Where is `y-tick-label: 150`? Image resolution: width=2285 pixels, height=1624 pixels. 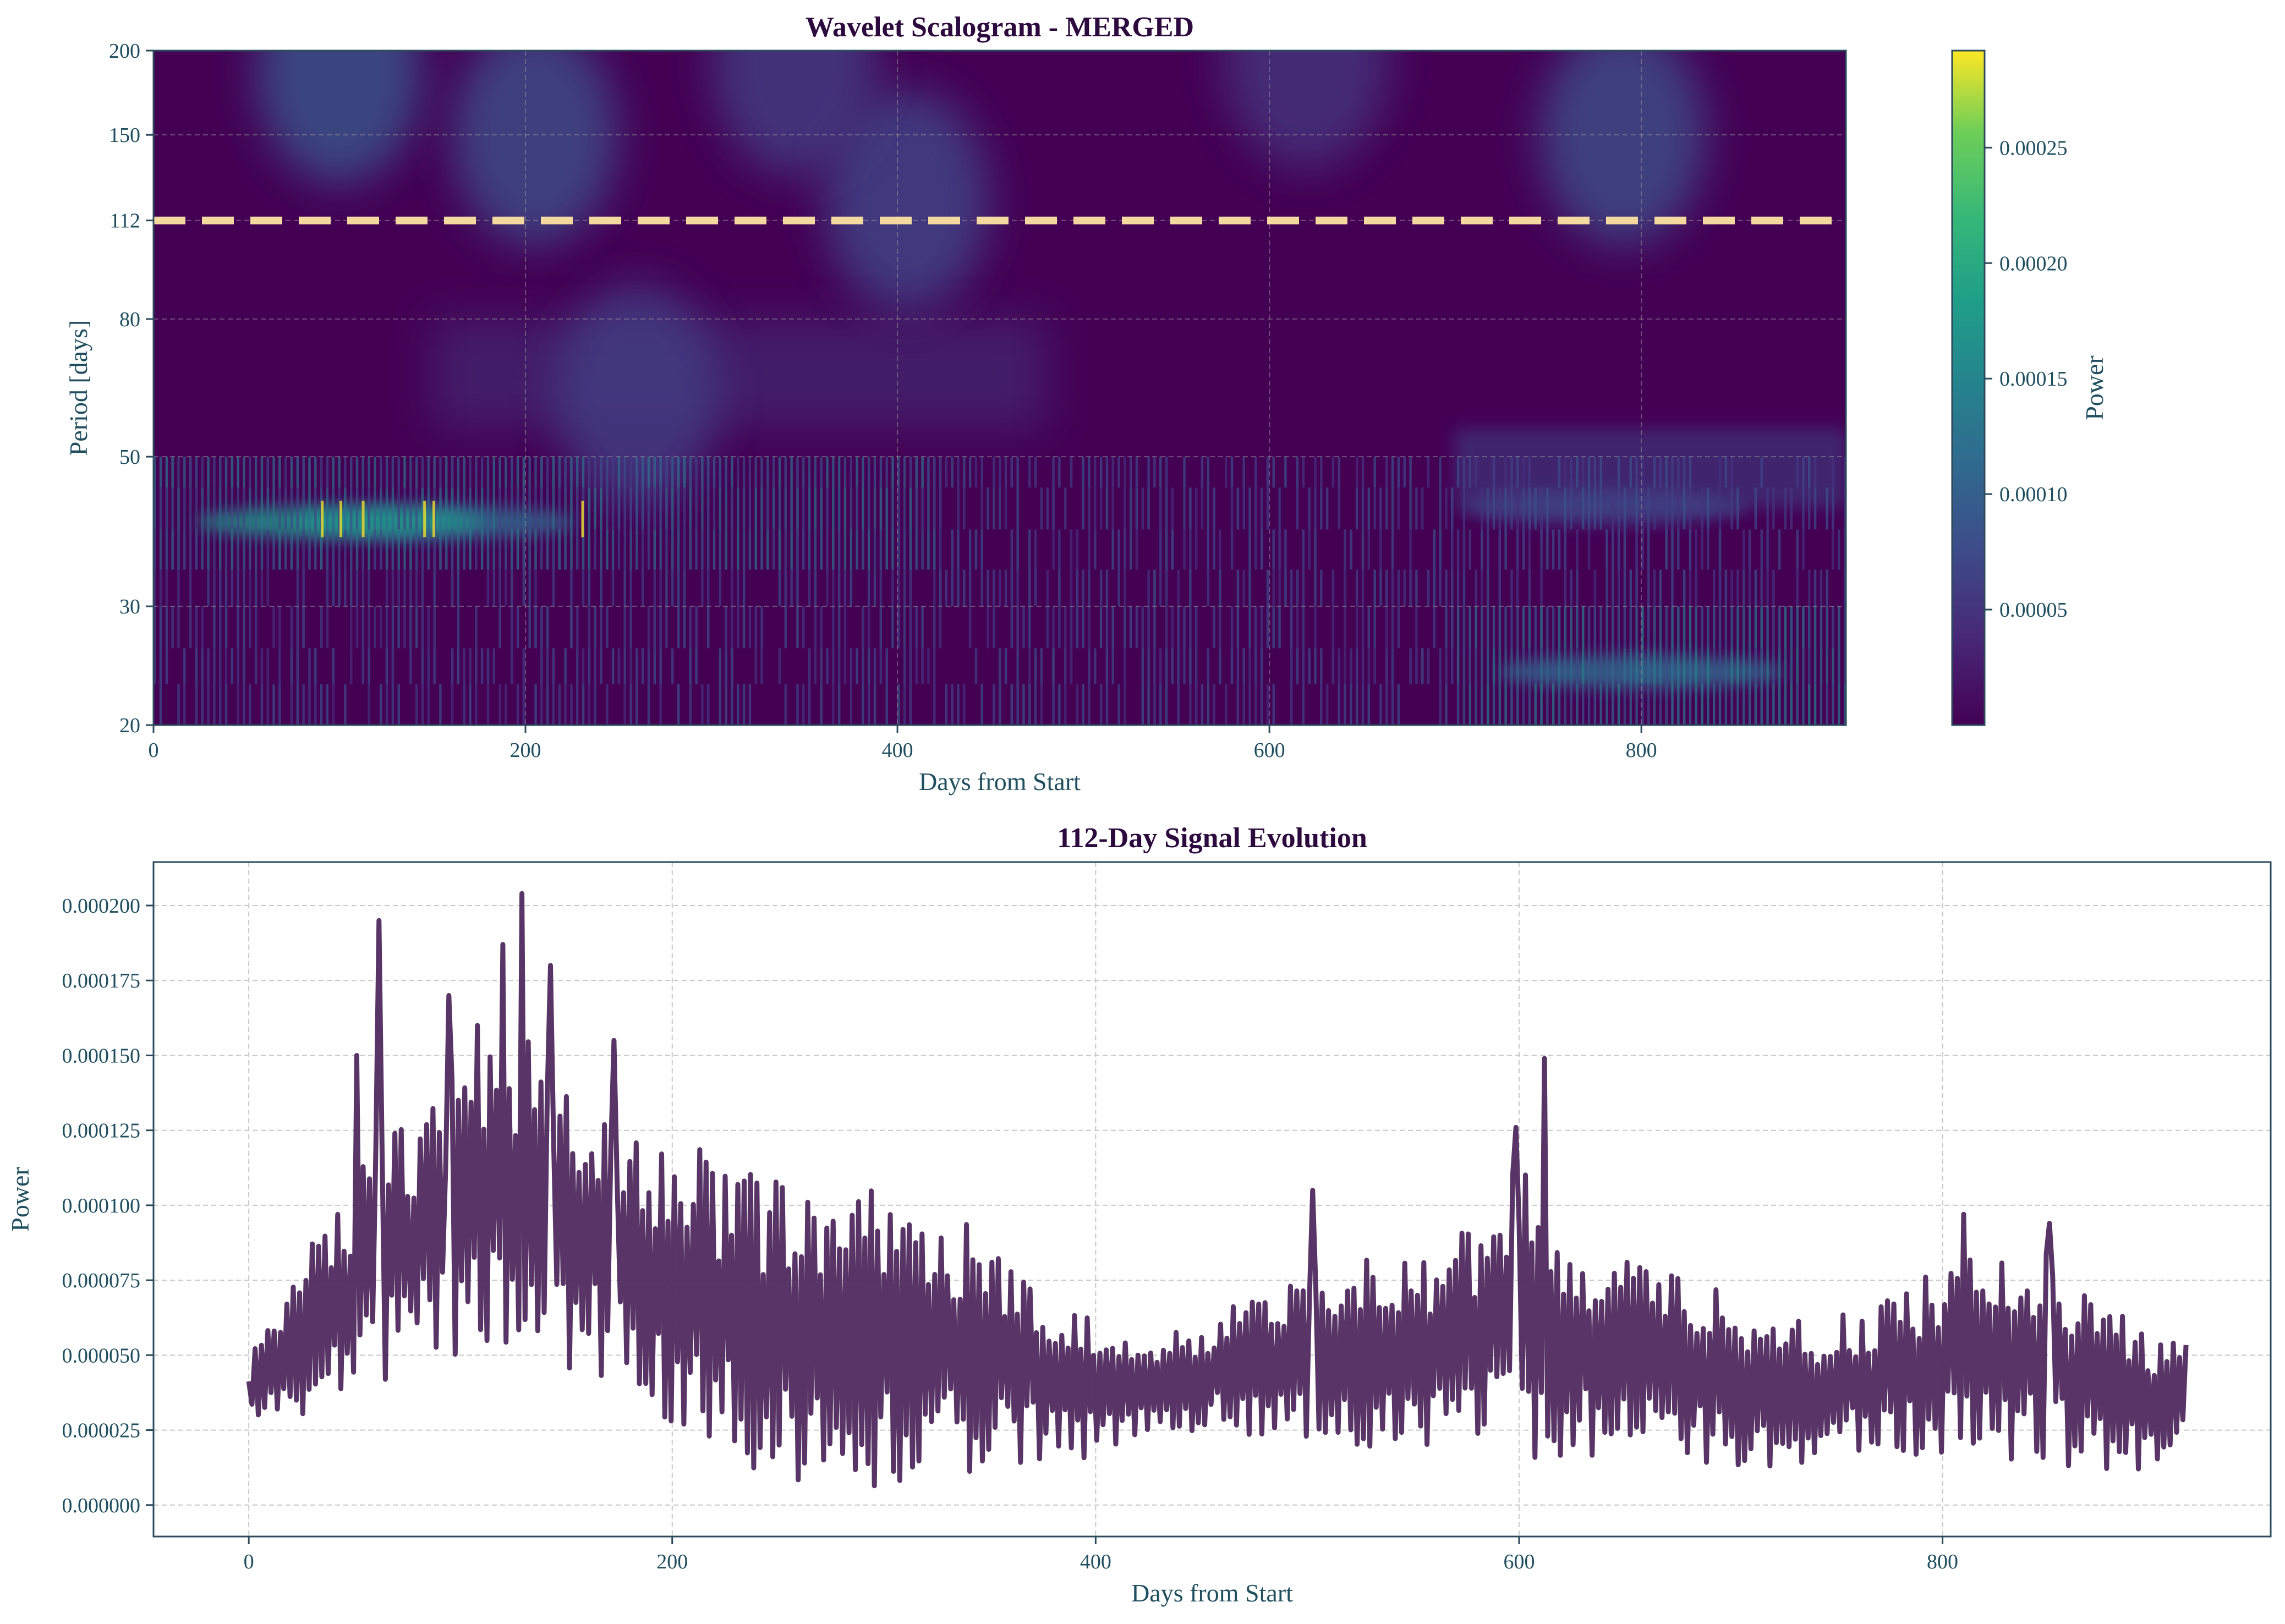
y-tick-label: 150 is located at coordinates (124, 135).